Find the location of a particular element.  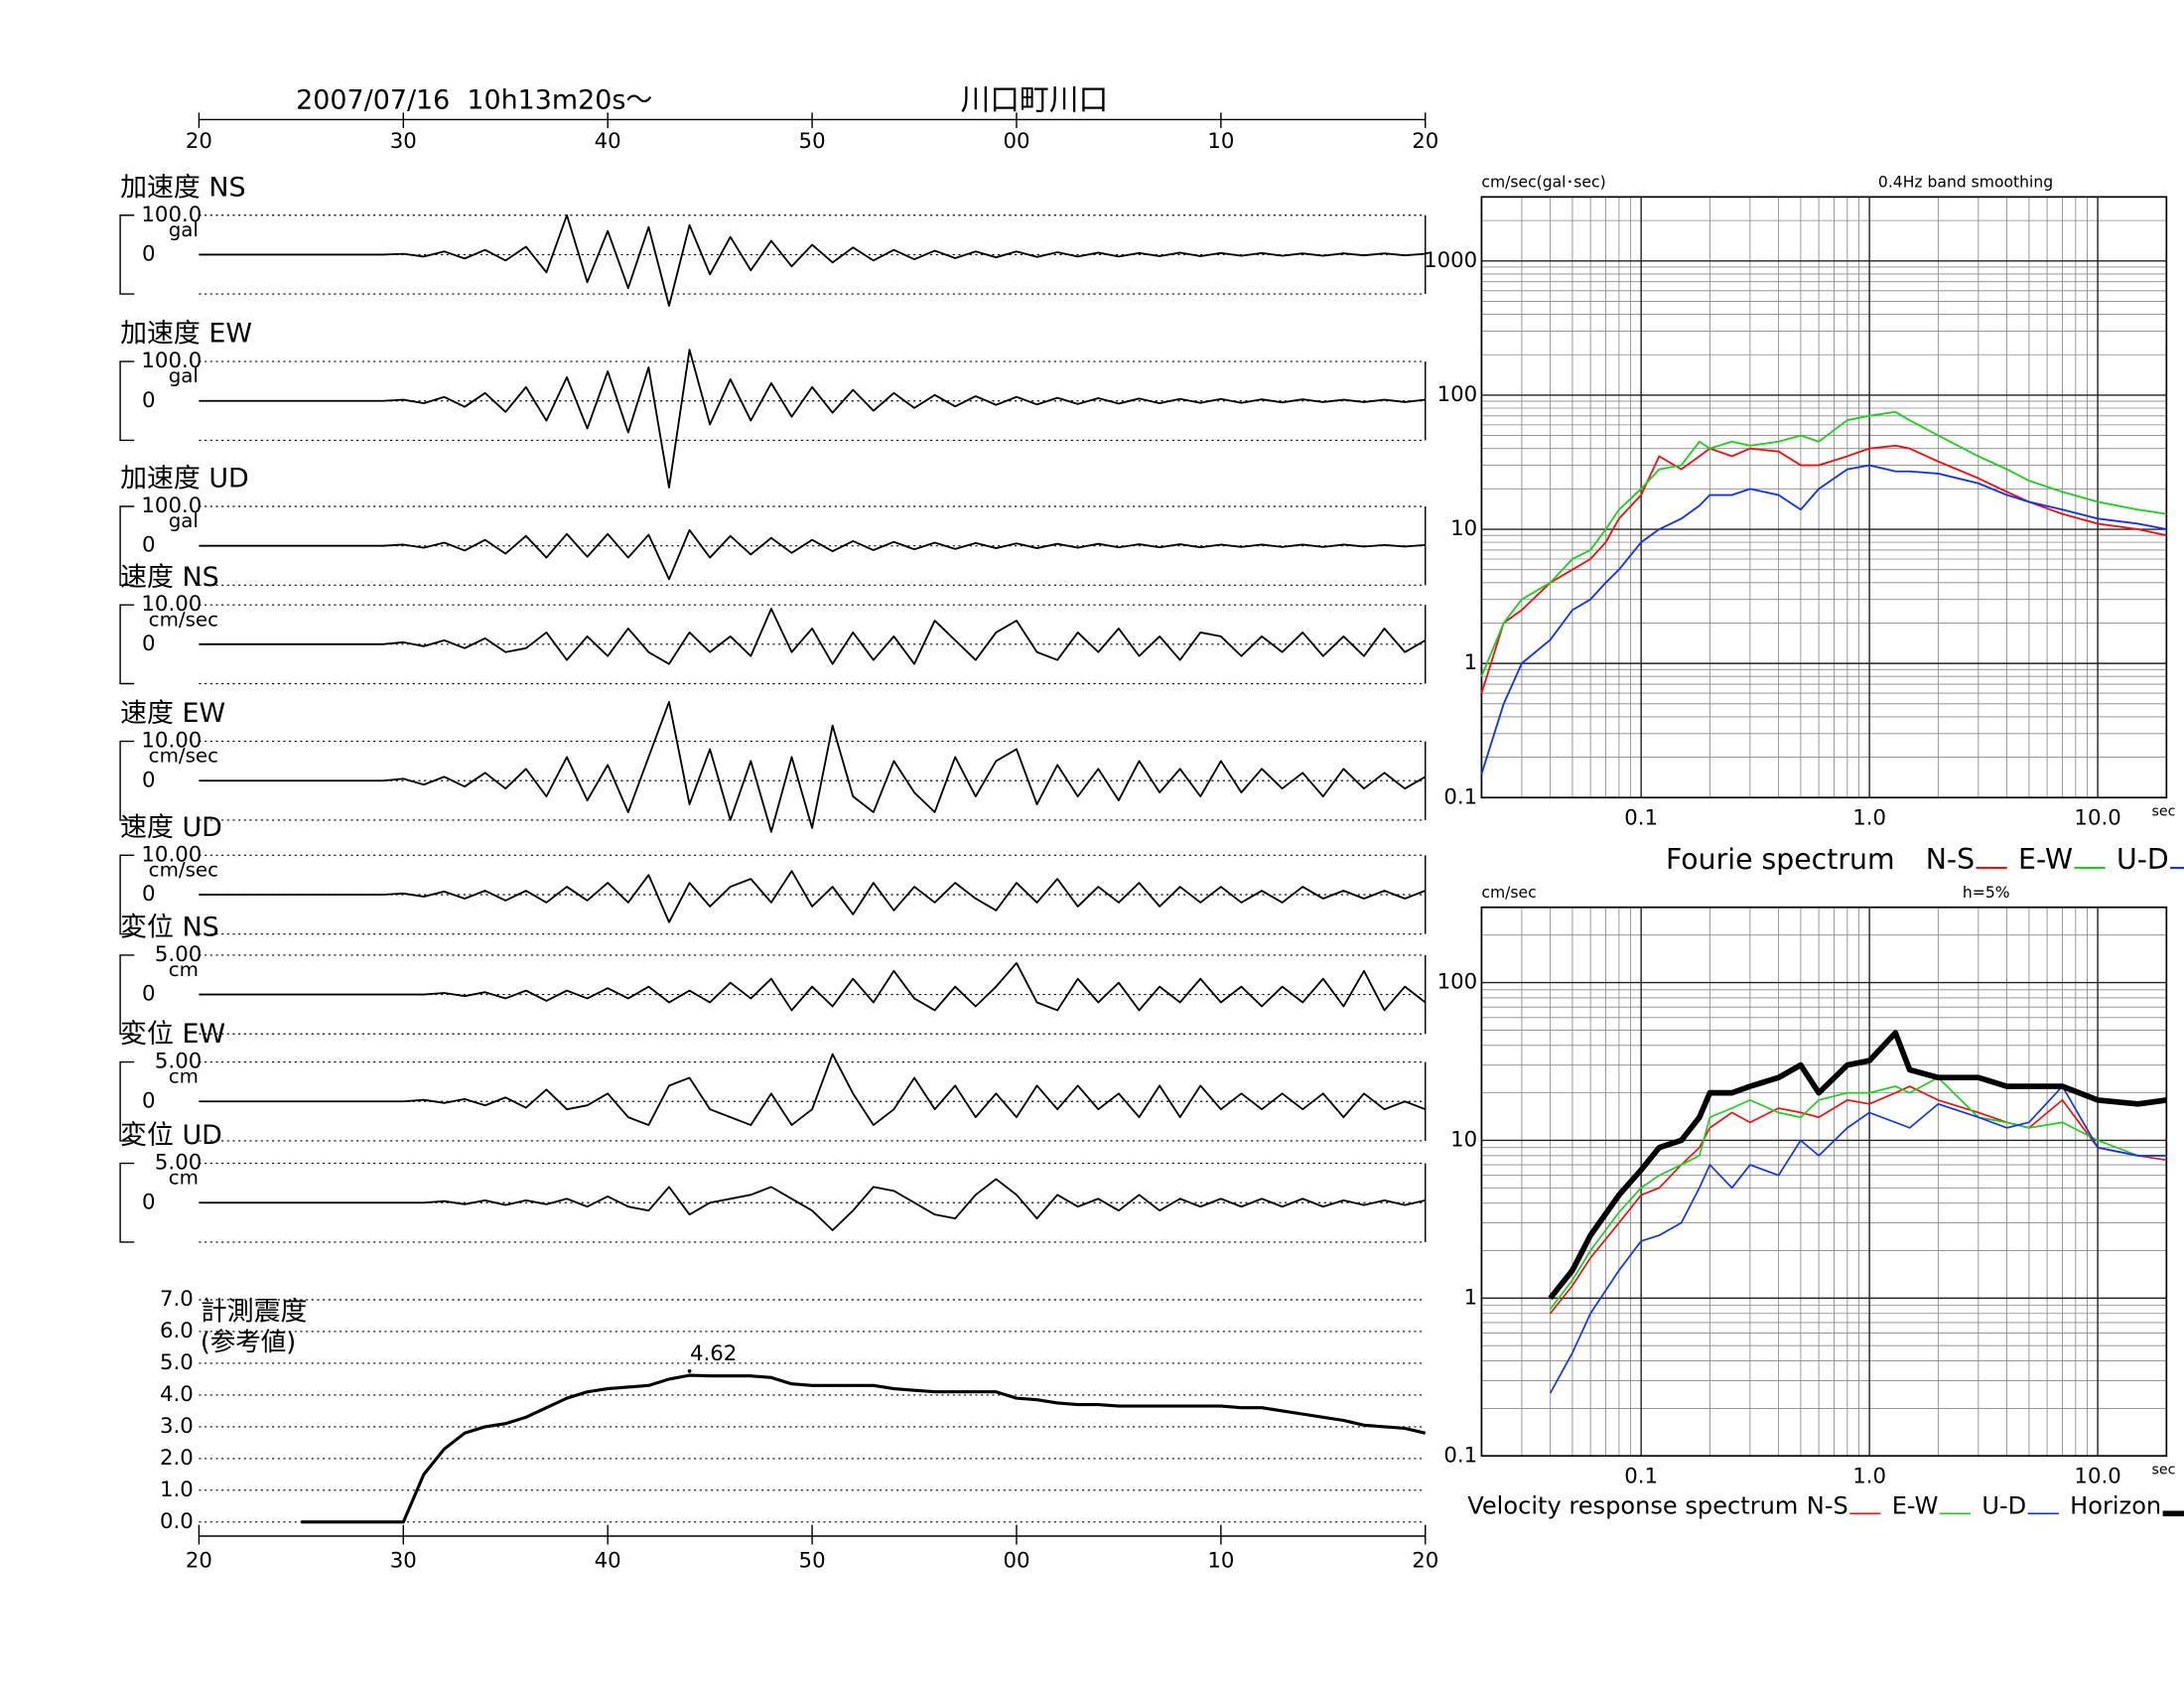

trace-label: 加速度 UD is located at coordinates (184, 479).